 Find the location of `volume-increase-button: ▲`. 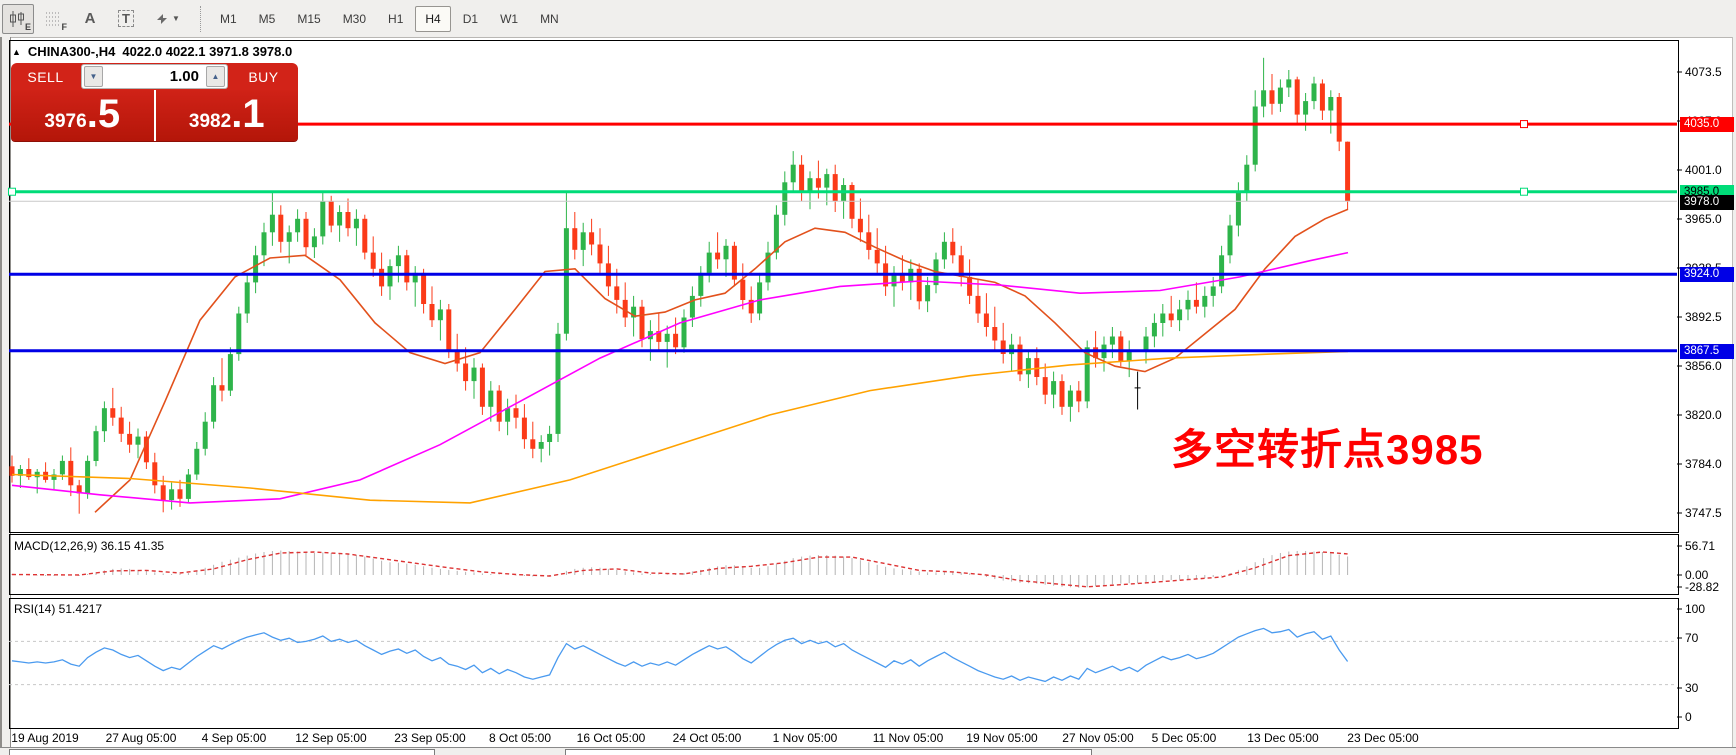

volume-increase-button: ▲ is located at coordinates (215, 76).